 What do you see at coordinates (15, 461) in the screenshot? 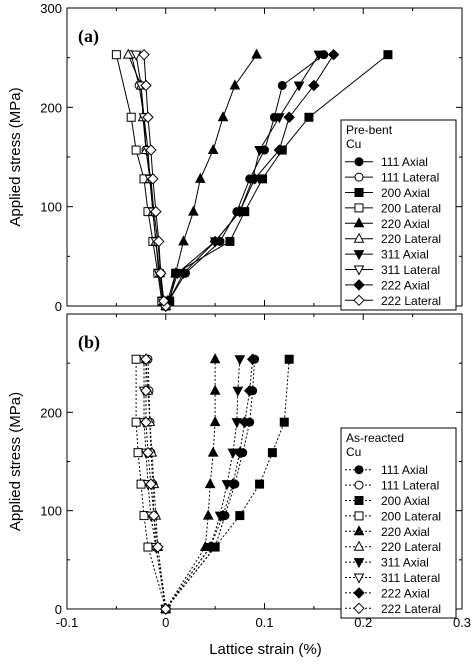
I see `y-axis-label: Applied stress (MPa)` at bounding box center [15, 461].